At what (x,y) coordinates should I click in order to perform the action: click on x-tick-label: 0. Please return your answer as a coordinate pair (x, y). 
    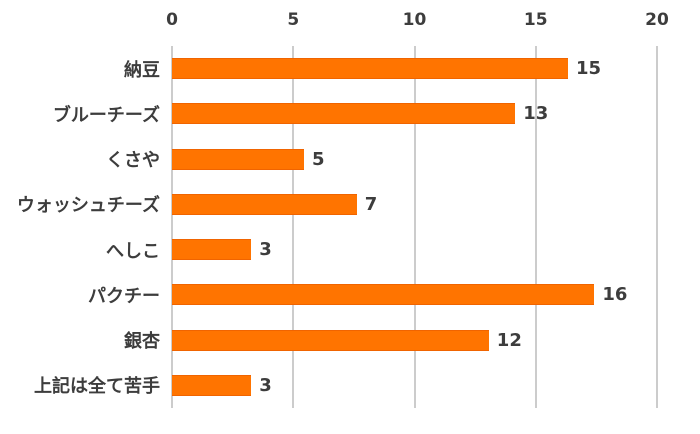
    Looking at the image, I should click on (172, 20).